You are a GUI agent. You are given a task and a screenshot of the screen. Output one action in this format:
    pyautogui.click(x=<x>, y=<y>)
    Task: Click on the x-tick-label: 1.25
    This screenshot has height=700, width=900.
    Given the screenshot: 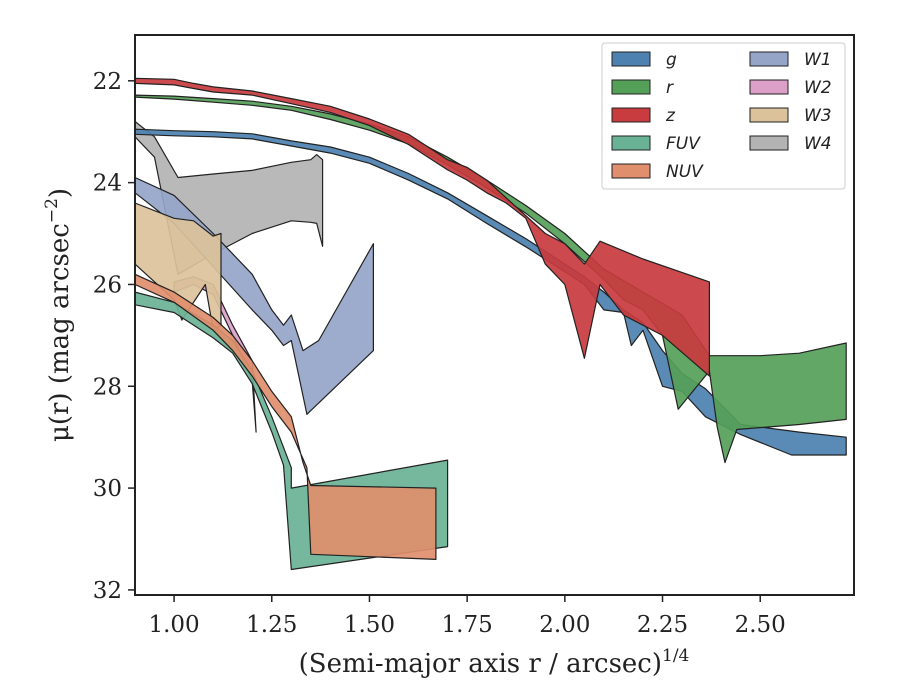 What is the action you would take?
    pyautogui.click(x=271, y=625)
    